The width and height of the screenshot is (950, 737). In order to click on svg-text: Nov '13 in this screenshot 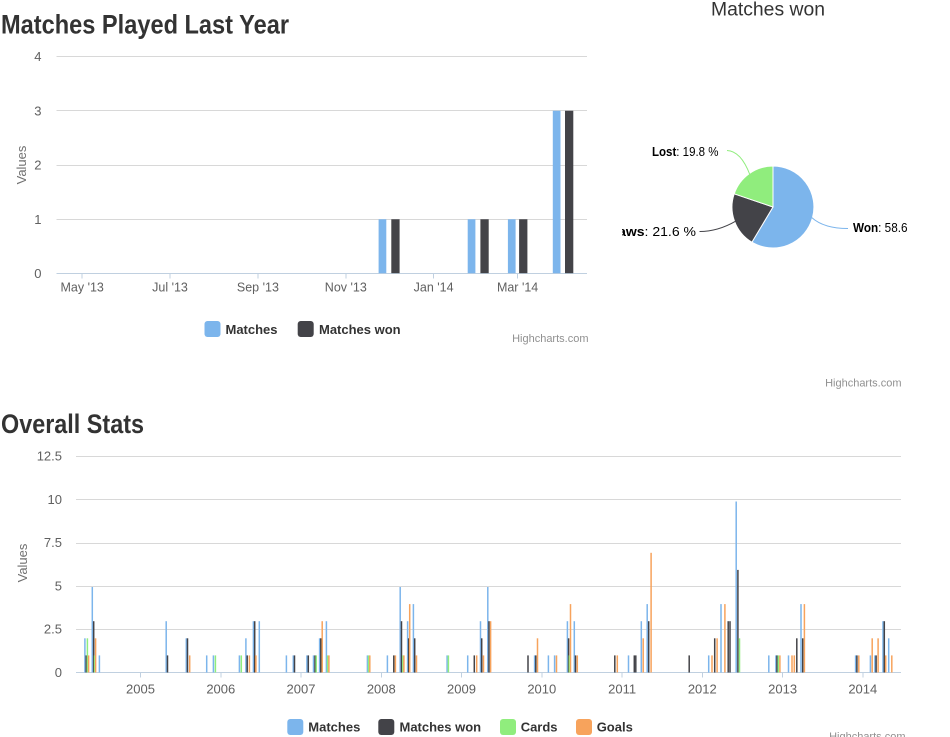, I will do `click(346, 288)`.